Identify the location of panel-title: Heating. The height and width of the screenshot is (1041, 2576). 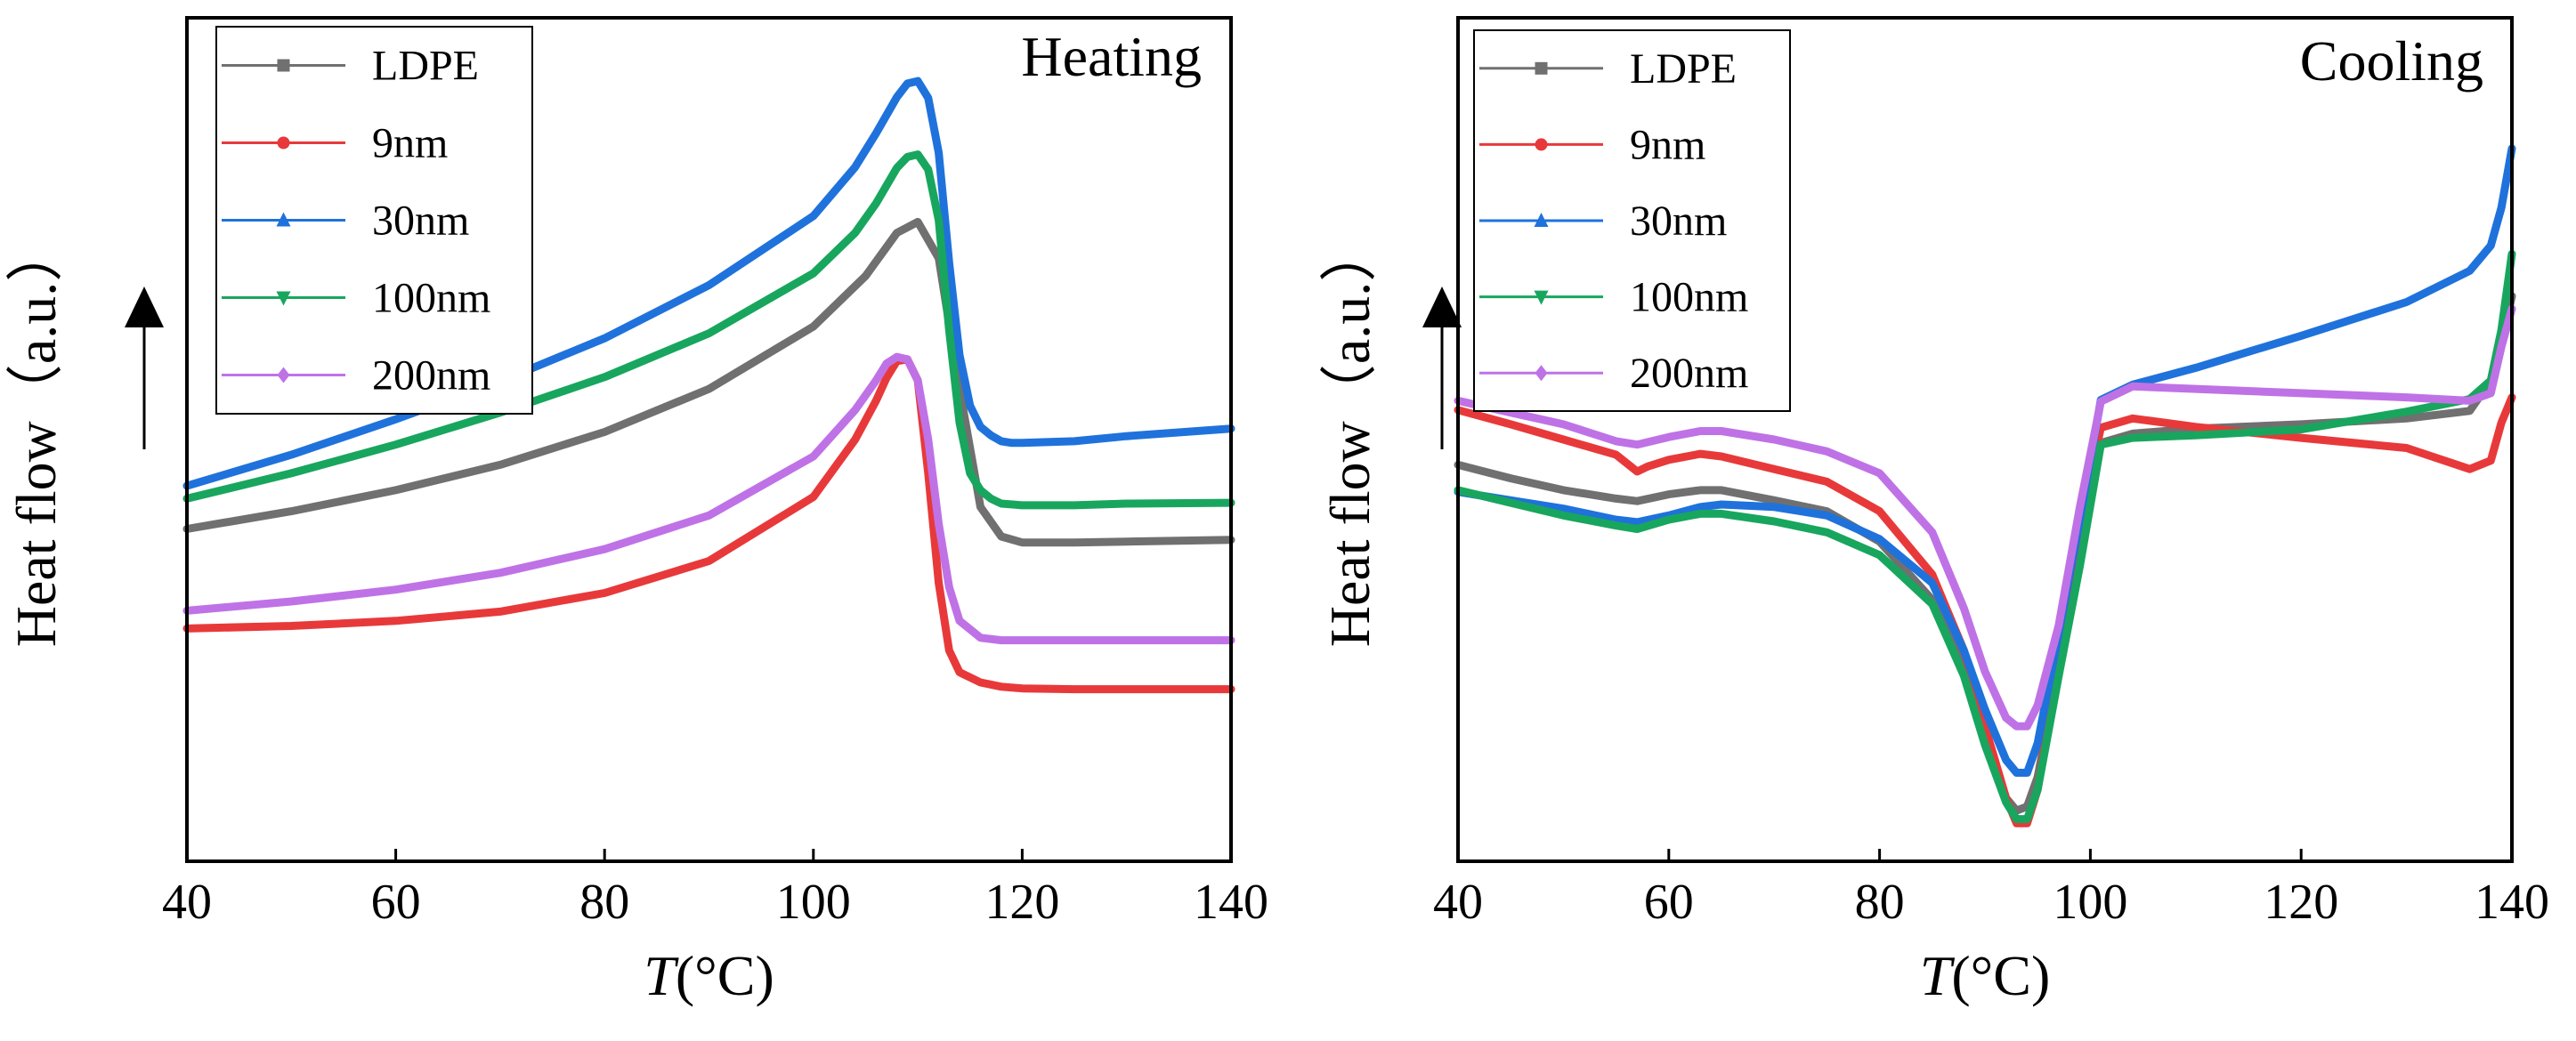
(1111, 56).